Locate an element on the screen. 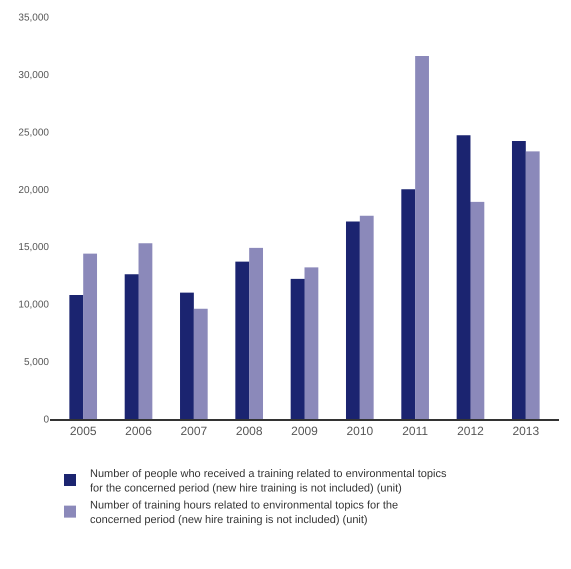 The width and height of the screenshot is (571, 569). legend-label: Number of training hours related to environmental topics for the concerned period (new hire training is not included) (unit) is located at coordinates (244, 513).